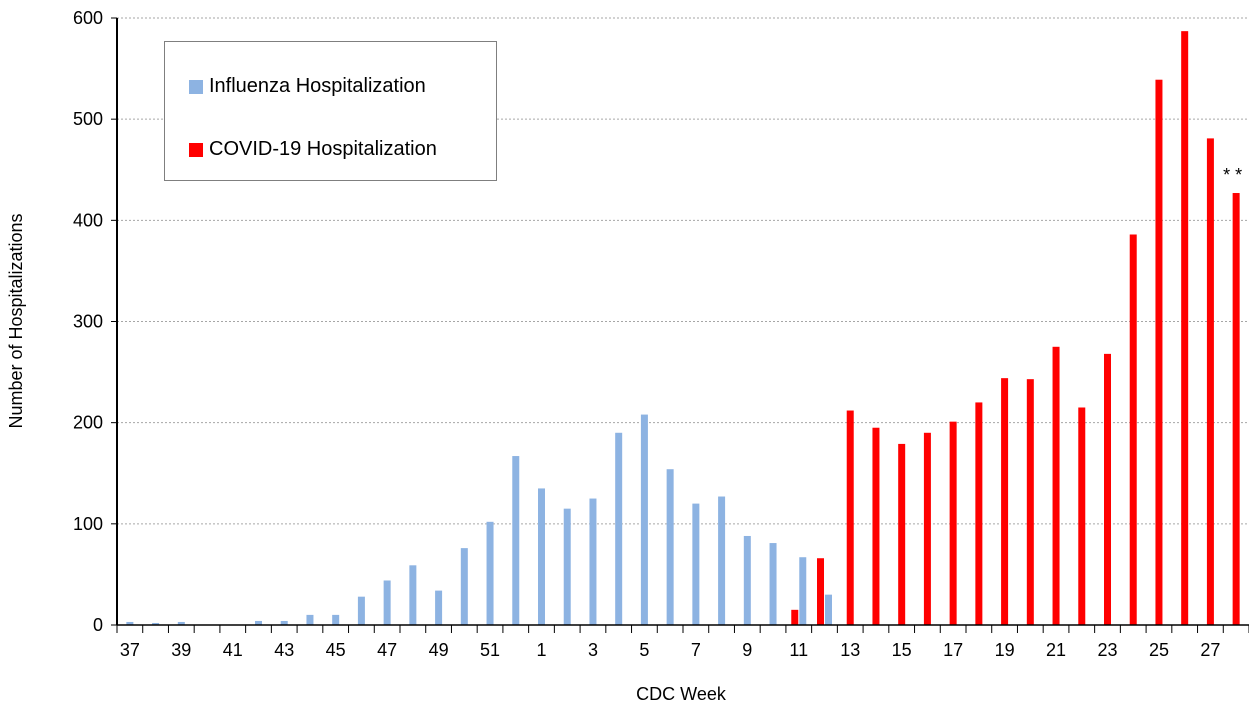 Image resolution: width=1249 pixels, height=706 pixels. What do you see at coordinates (541, 650) in the screenshot?
I see `x-tick-label: 1` at bounding box center [541, 650].